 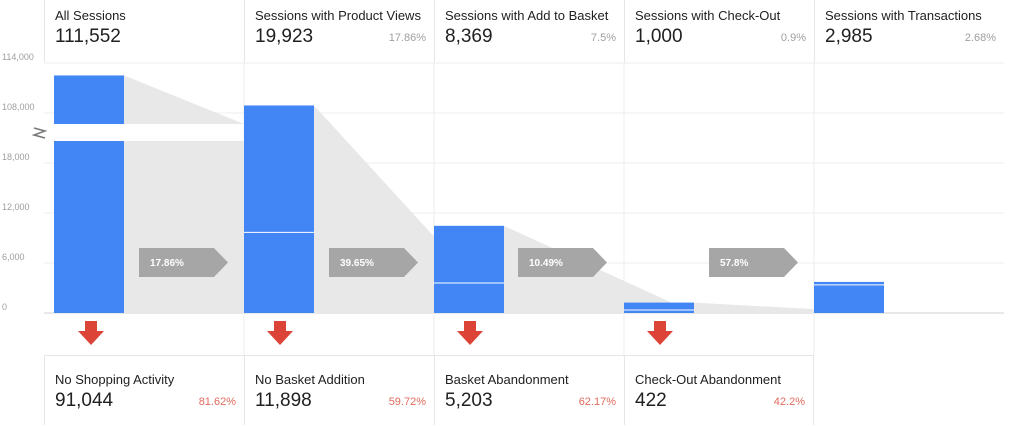 What do you see at coordinates (284, 36) in the screenshot?
I see `stage-value: 19,923` at bounding box center [284, 36].